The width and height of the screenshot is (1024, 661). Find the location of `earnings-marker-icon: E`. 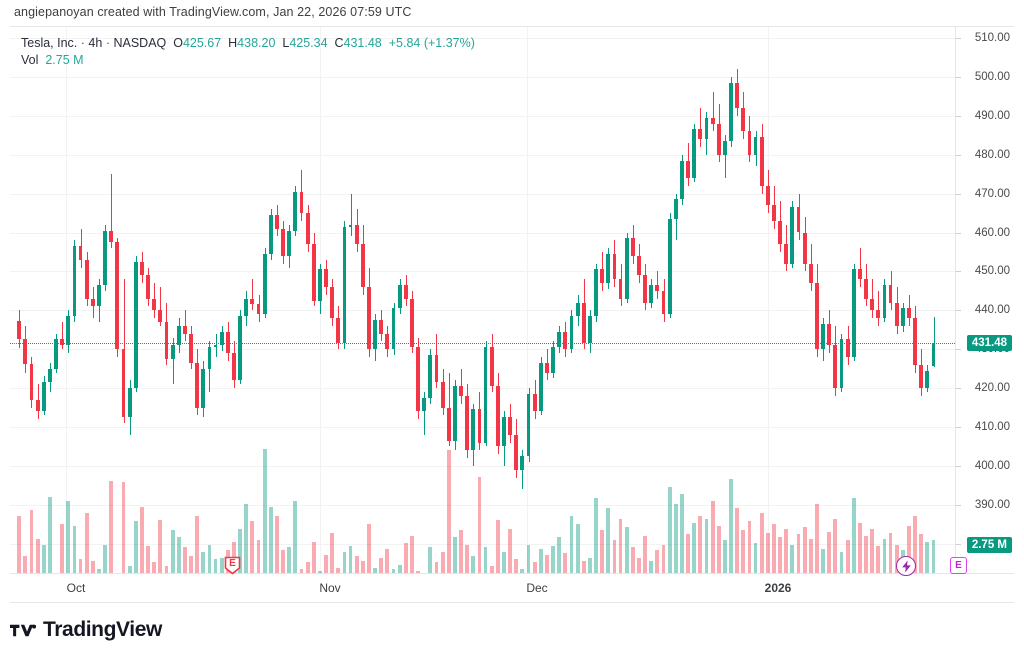

earnings-marker-icon: E is located at coordinates (232, 565).